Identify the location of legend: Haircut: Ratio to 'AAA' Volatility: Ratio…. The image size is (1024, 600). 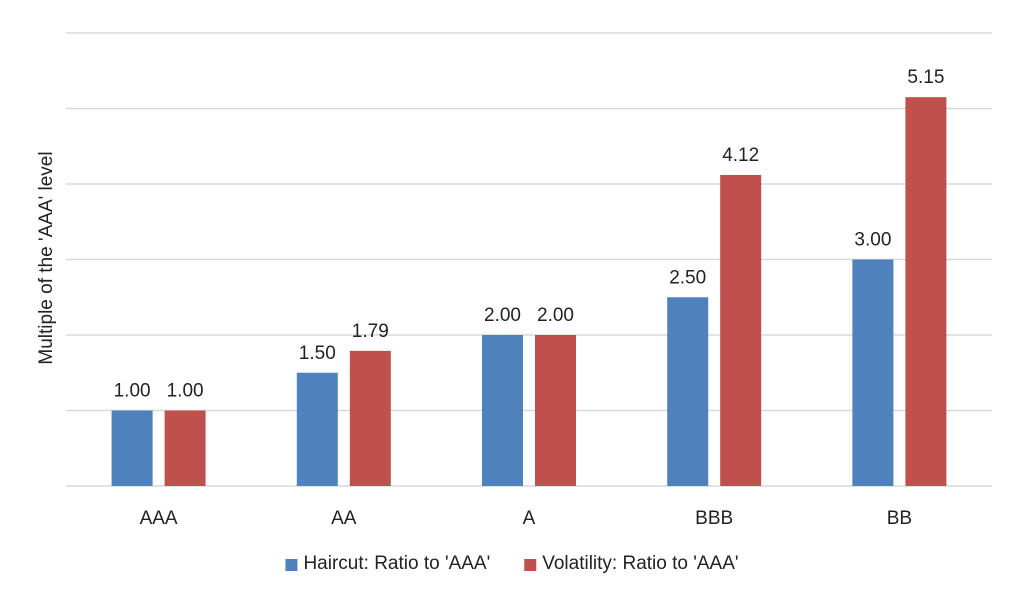
(512, 563).